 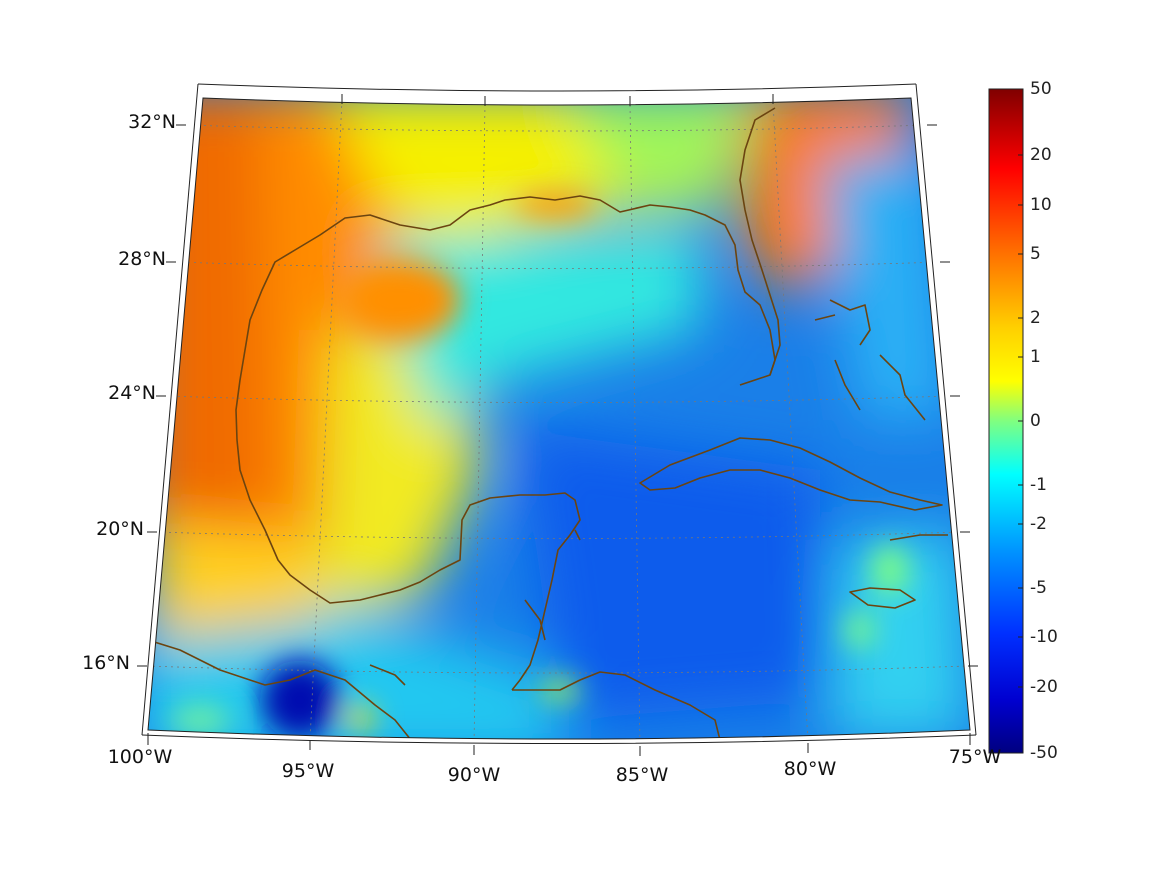 What do you see at coordinates (975, 757) in the screenshot?
I see `lon-label-75w: 75°W` at bounding box center [975, 757].